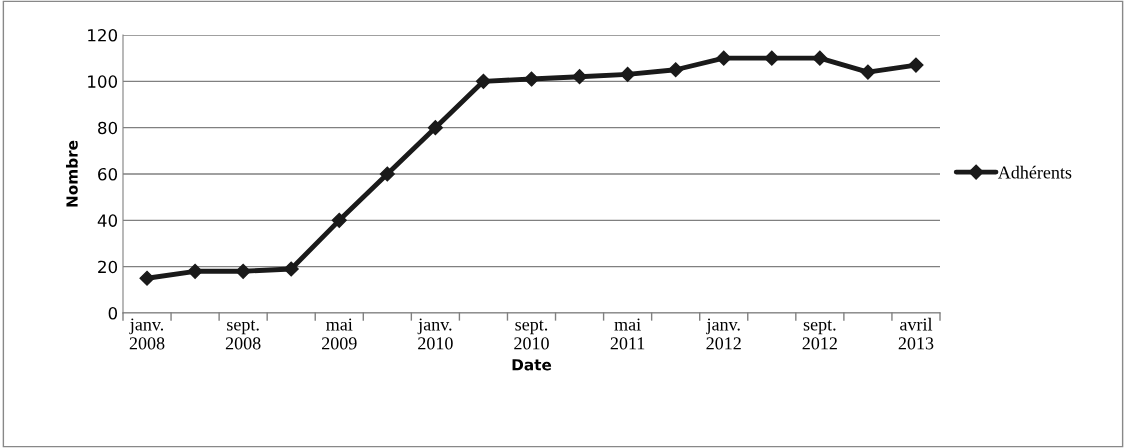 This screenshot has height=448, width=1126. I want to click on x-tick-label: mai 2011, so click(627, 334).